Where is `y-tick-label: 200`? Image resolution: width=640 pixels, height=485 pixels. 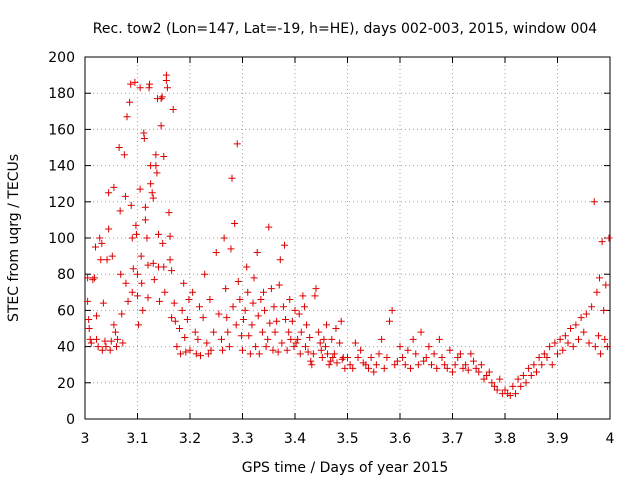
y-tick-label: 200 is located at coordinates (61, 58).